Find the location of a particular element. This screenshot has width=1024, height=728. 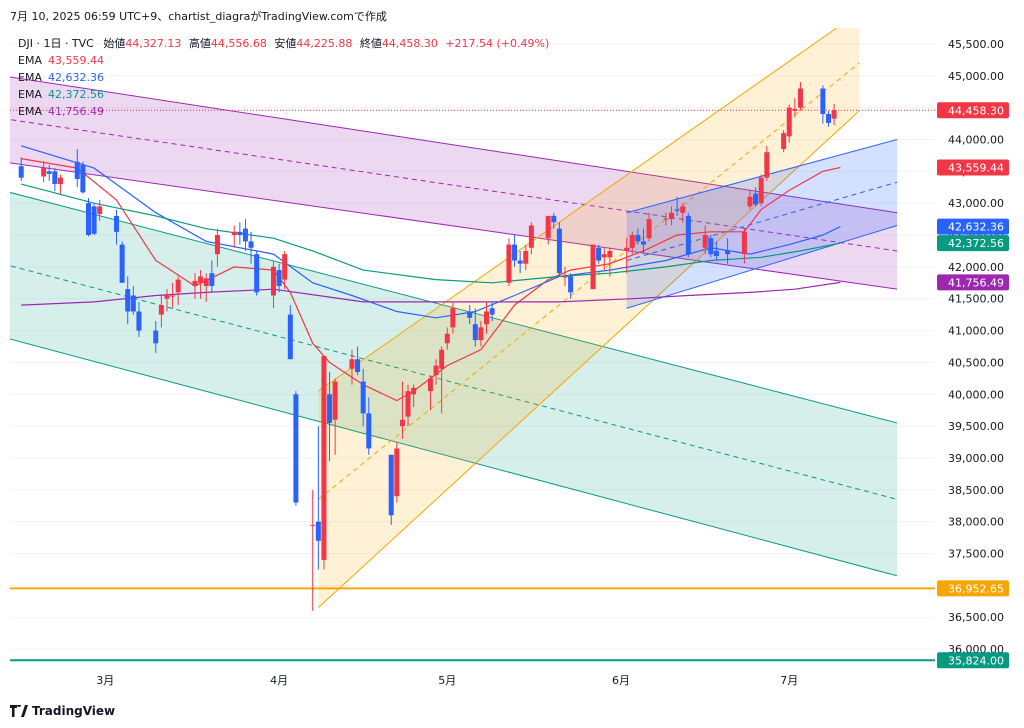

price-label-text: 36,952.65 is located at coordinates (976, 588).